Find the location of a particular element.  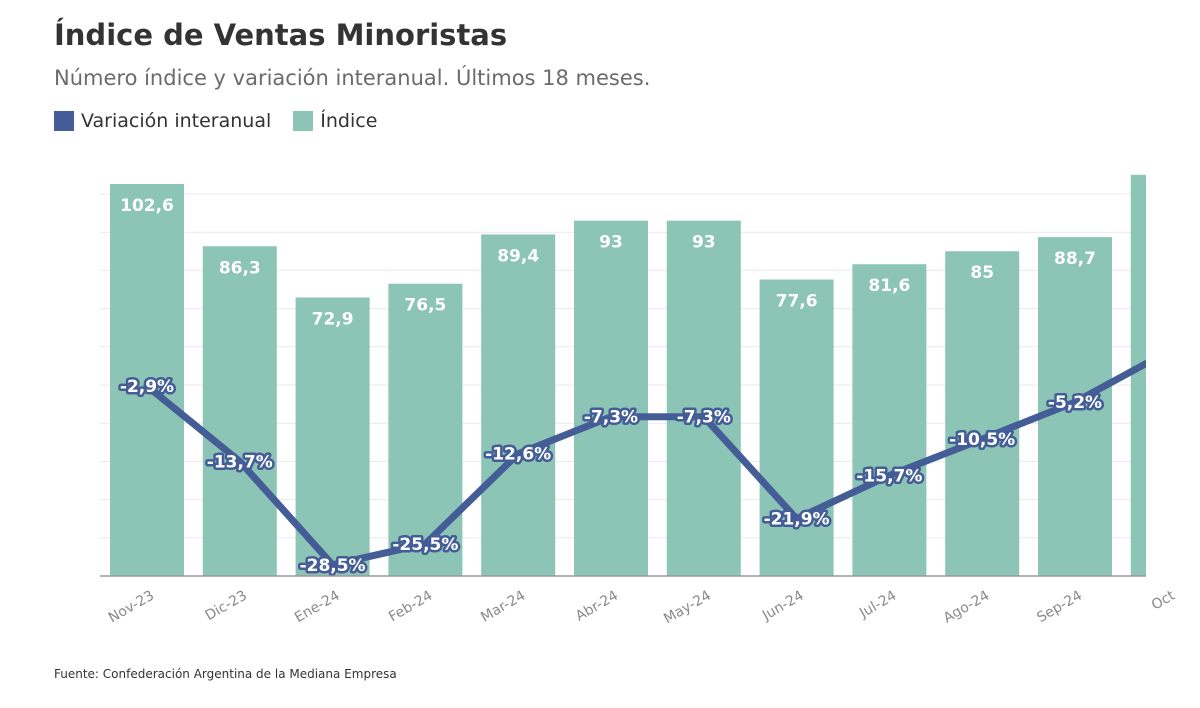

legend: Variación interanual Índice is located at coordinates (226, 121).